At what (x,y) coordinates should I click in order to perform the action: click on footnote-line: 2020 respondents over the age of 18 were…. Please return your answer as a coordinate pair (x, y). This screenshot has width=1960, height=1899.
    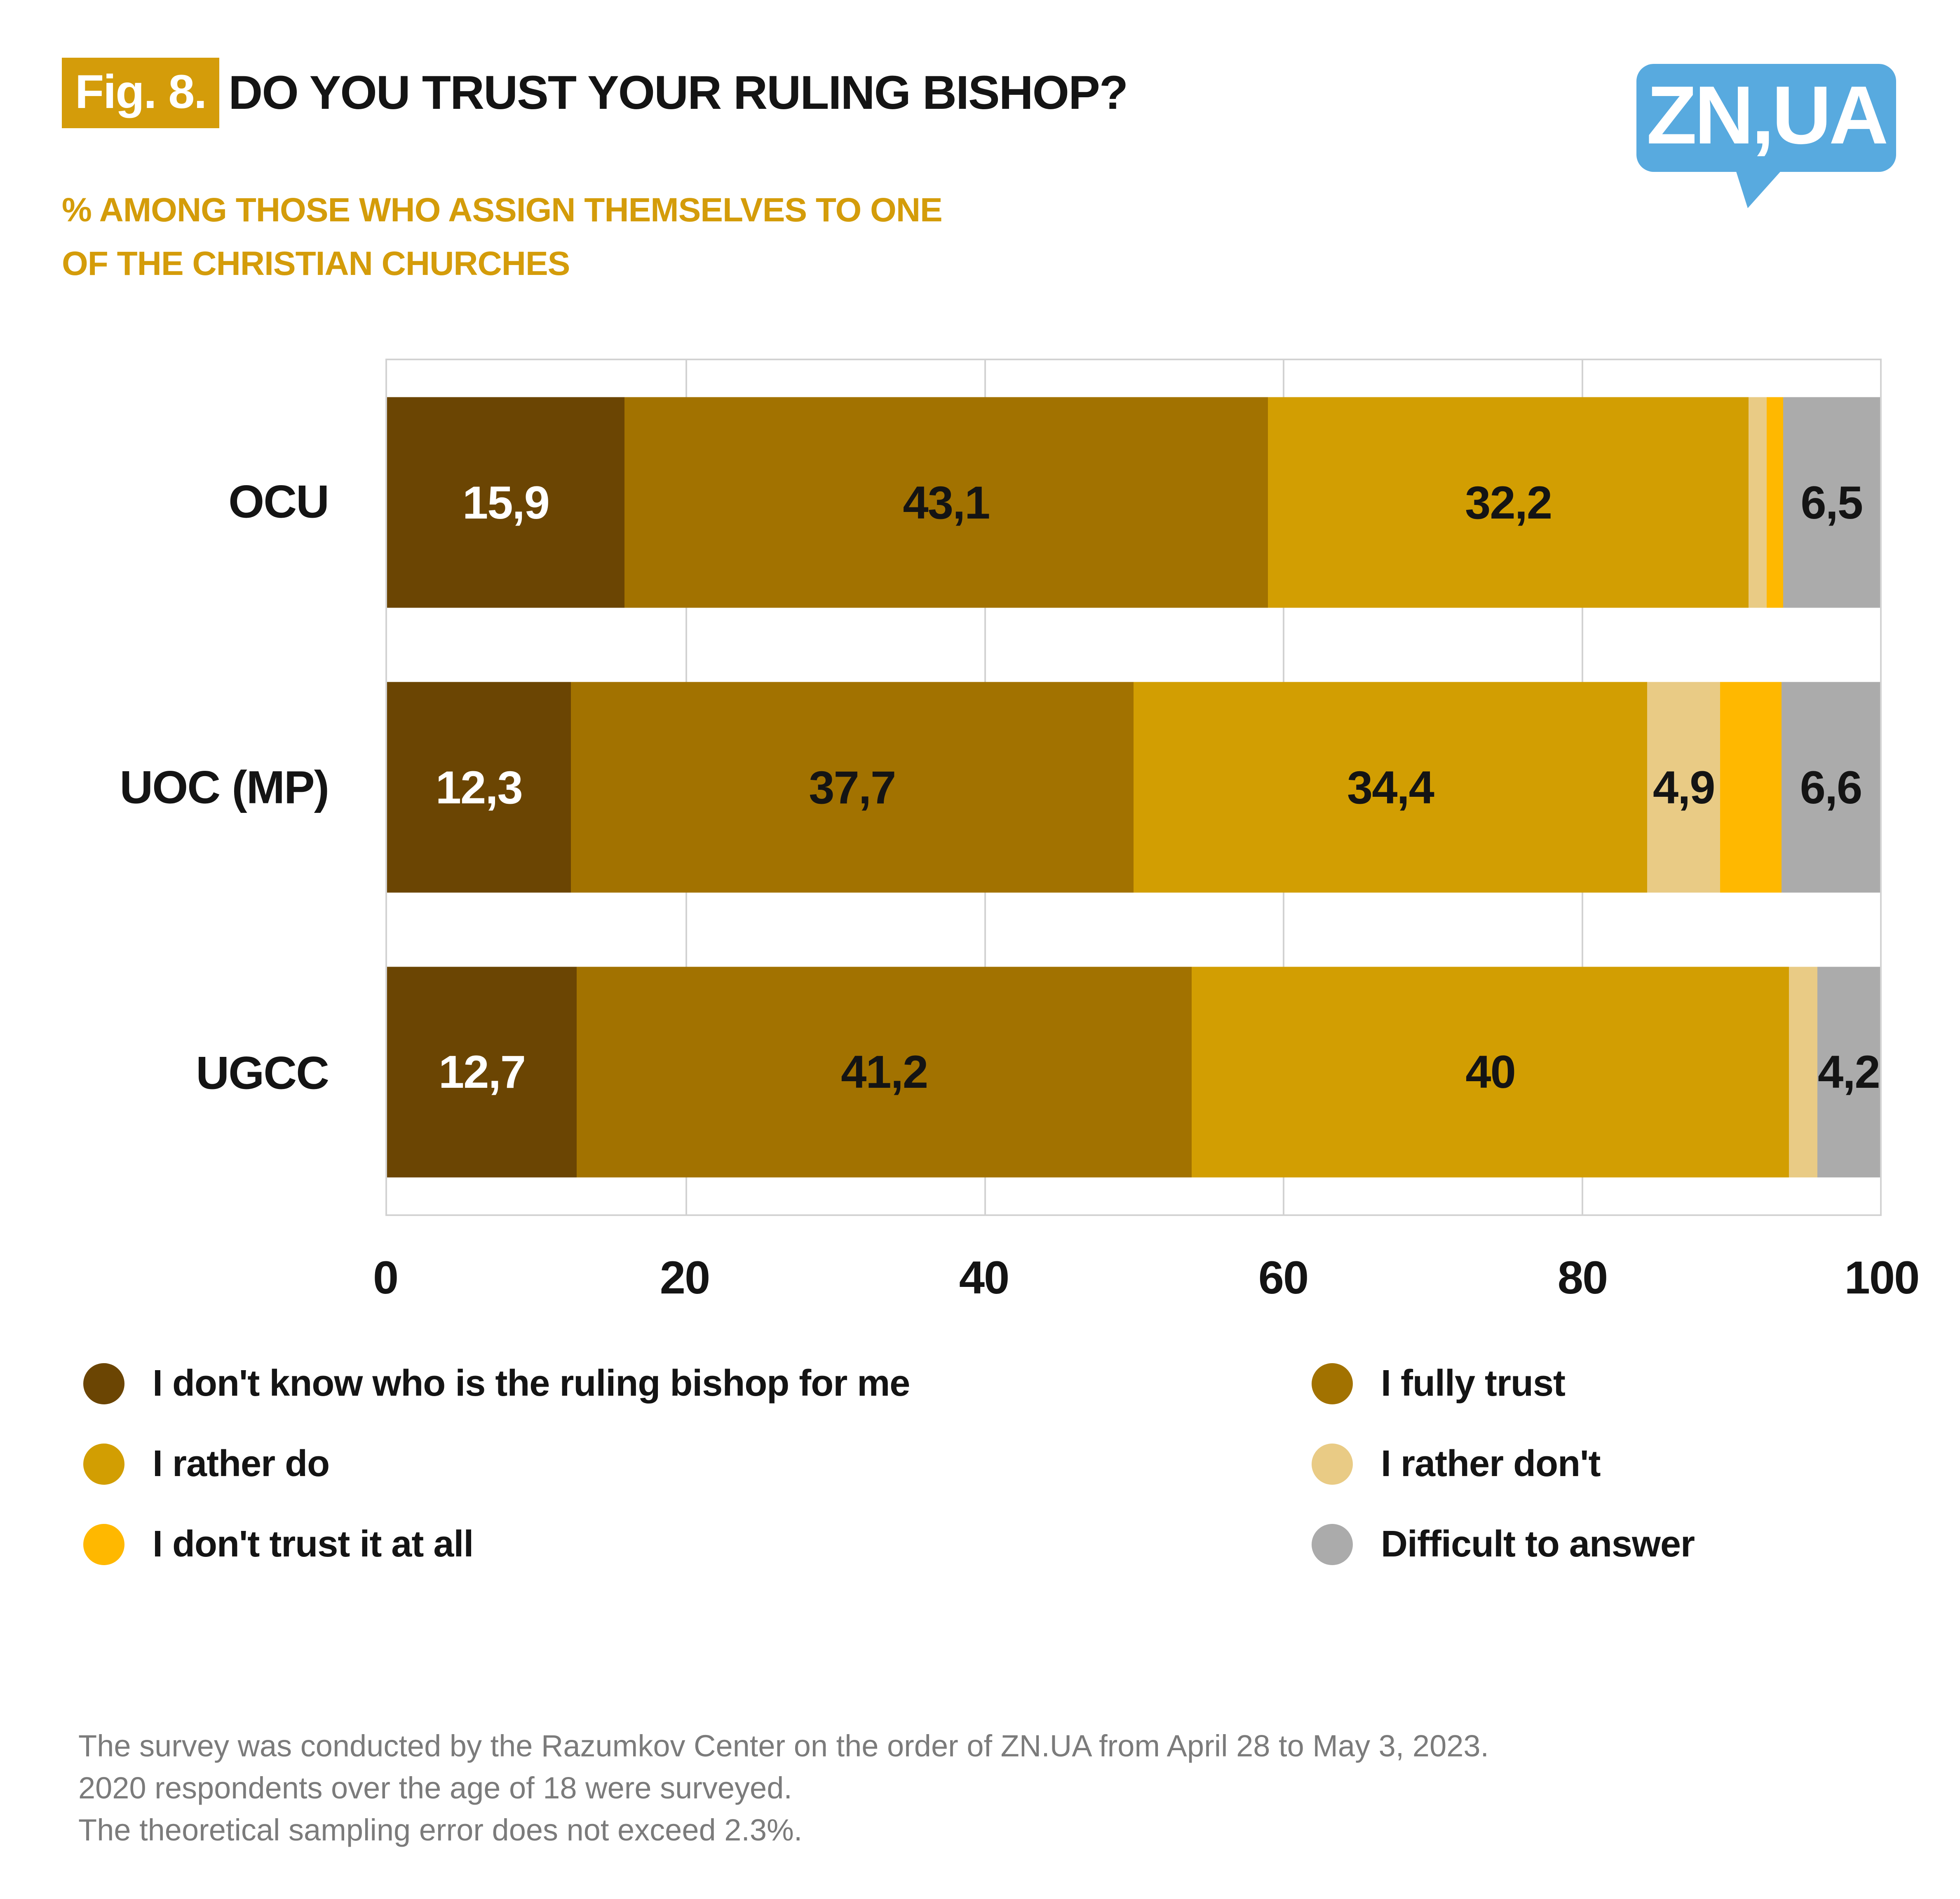
    Looking at the image, I should click on (435, 1788).